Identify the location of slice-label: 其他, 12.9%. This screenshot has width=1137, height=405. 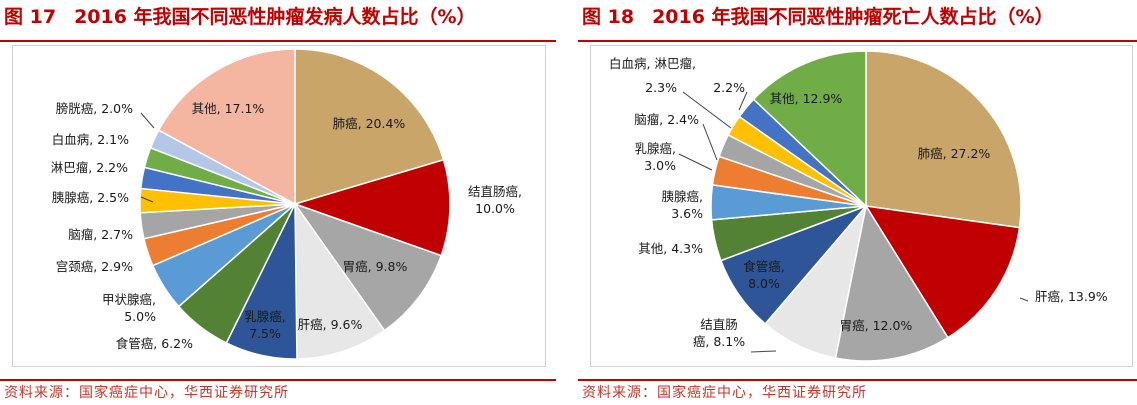
(806, 98).